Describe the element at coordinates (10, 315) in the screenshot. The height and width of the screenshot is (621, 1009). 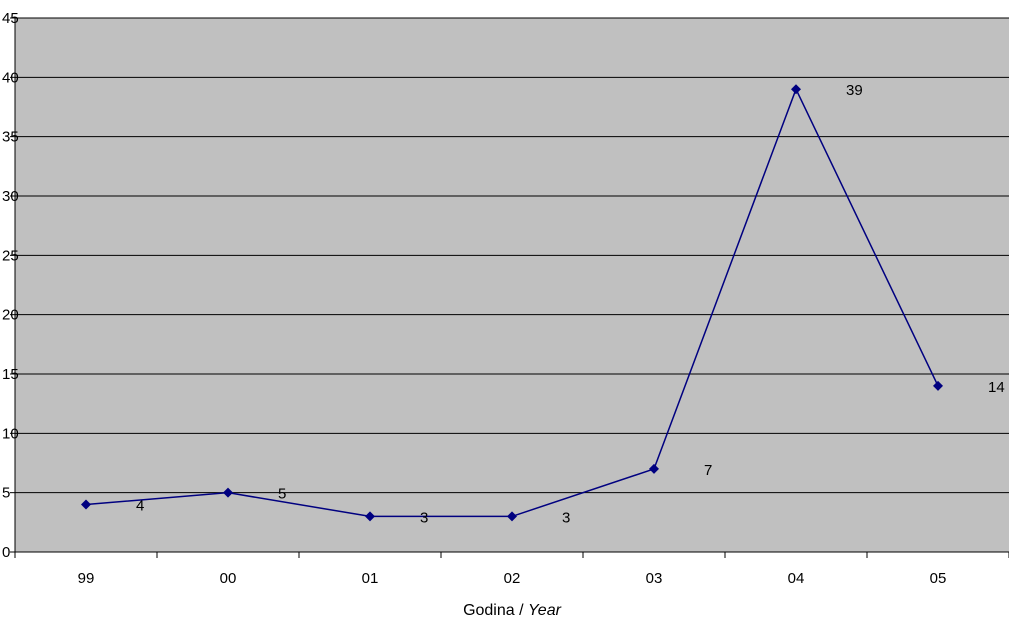
I see `y-tick-label: 20` at that location.